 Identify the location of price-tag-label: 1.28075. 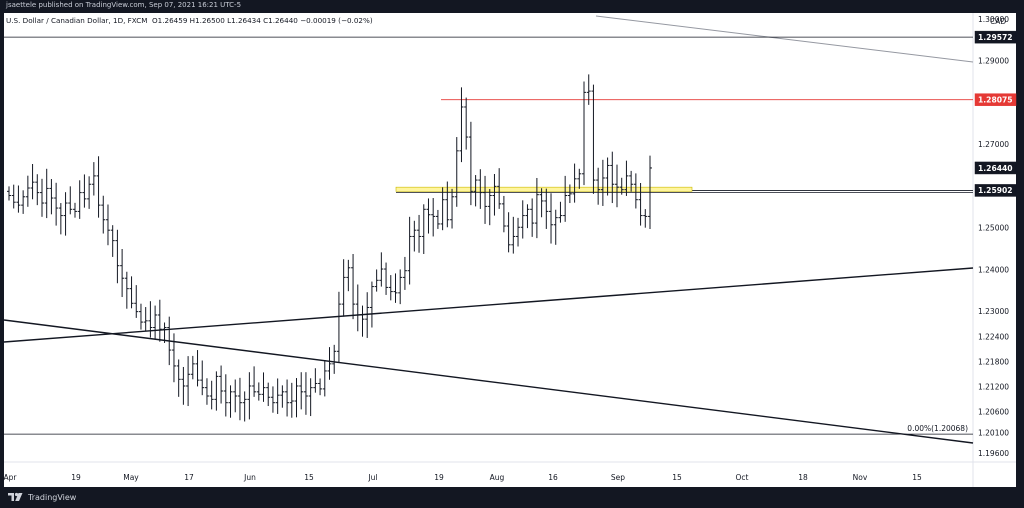
(995, 99).